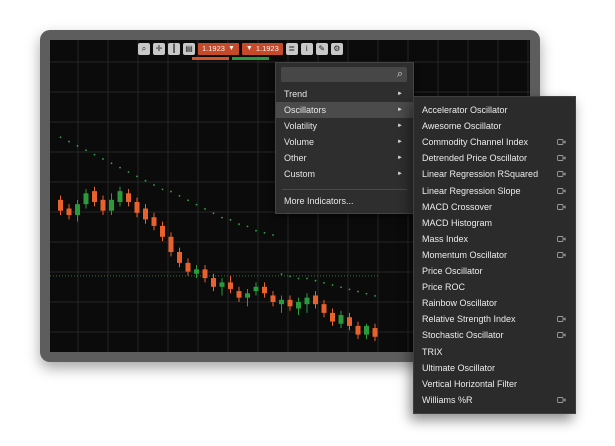  Describe the element at coordinates (174, 49) in the screenshot. I see `bar-type-icon: ┃` at that location.